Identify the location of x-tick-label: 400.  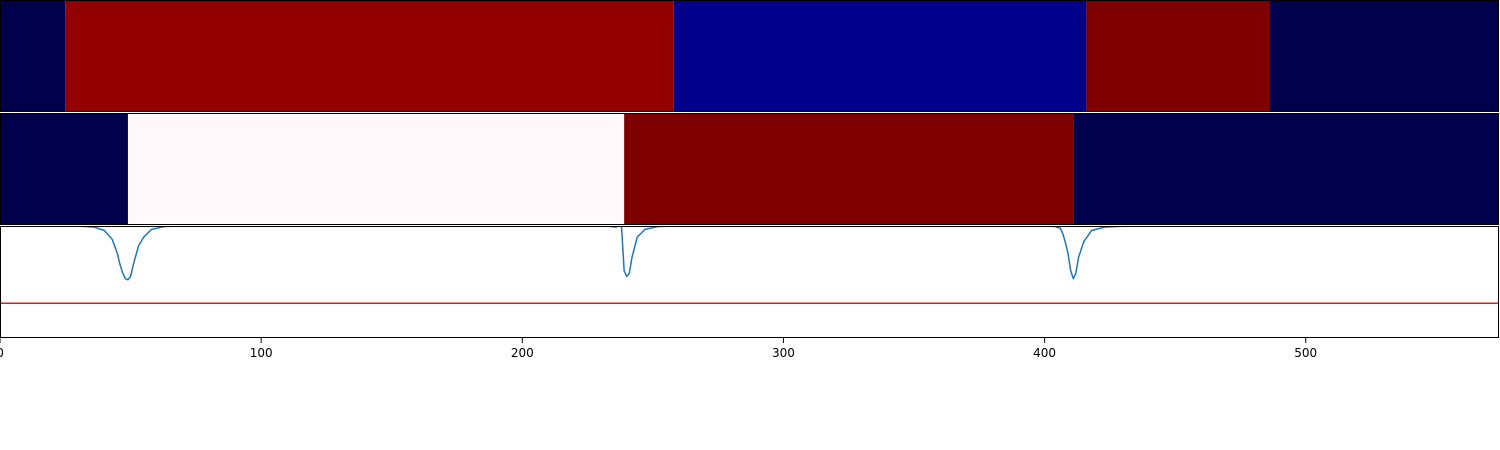
(1044, 353).